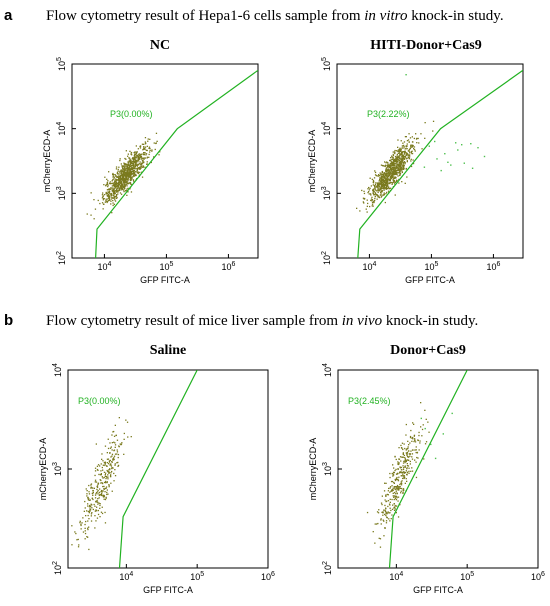  I want to click on gate-label: P3(0.00%), so click(131, 114).